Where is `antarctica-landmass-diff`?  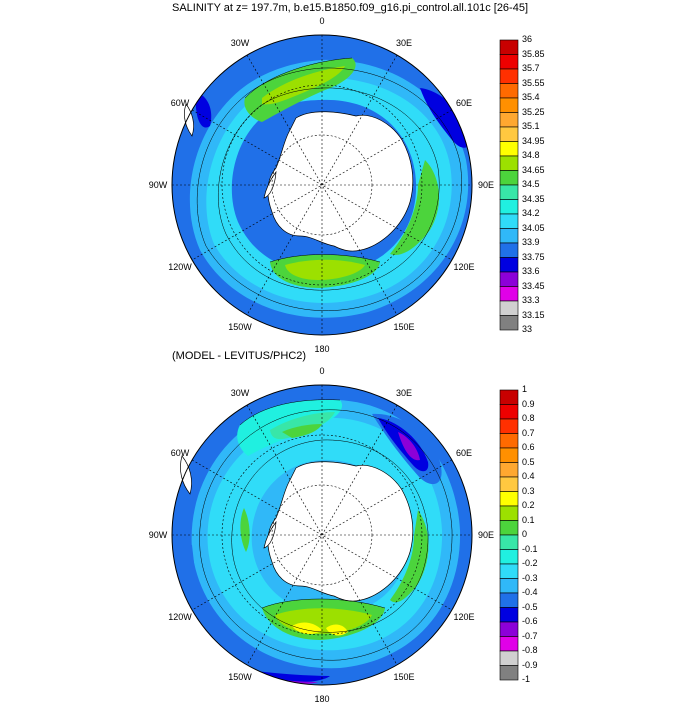 antarctica-landmass-diff is located at coordinates (340, 531).